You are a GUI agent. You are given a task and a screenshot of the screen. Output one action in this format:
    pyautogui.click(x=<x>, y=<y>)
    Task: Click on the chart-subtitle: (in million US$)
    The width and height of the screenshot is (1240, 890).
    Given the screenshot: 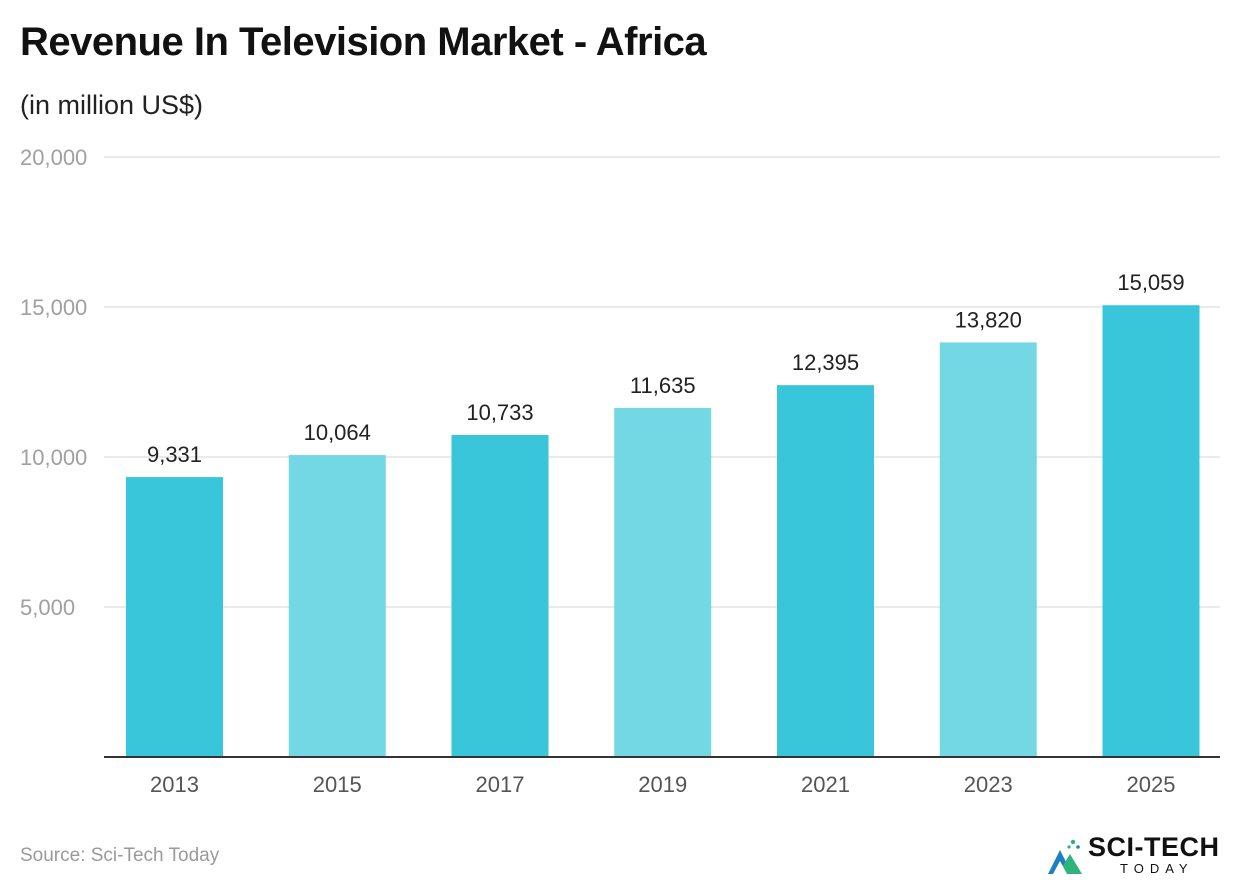 What is the action you would take?
    pyautogui.click(x=112, y=105)
    